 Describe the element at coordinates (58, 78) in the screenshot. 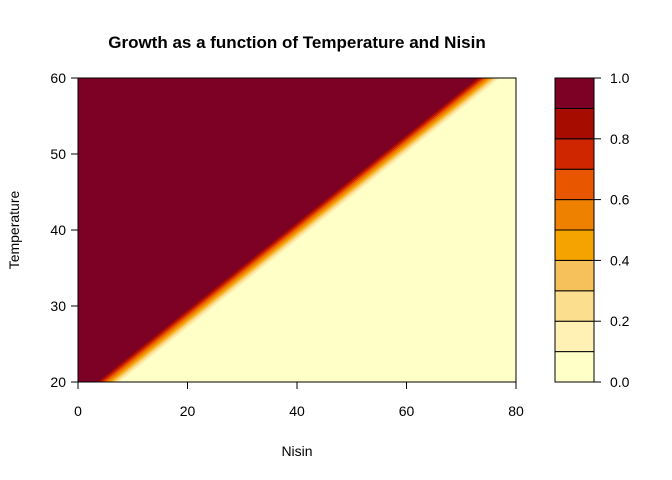

I see `y-tick-label: 60` at that location.